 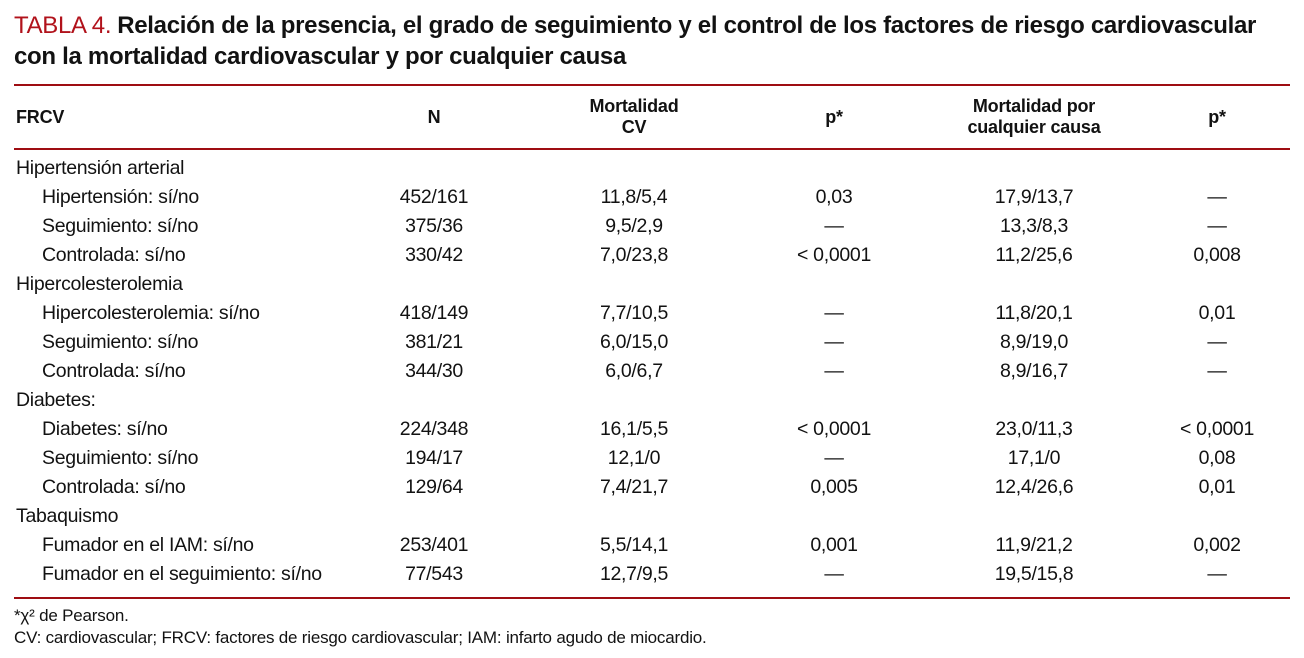 I want to click on row-label: Hipertensión arterial, so click(x=100, y=168).